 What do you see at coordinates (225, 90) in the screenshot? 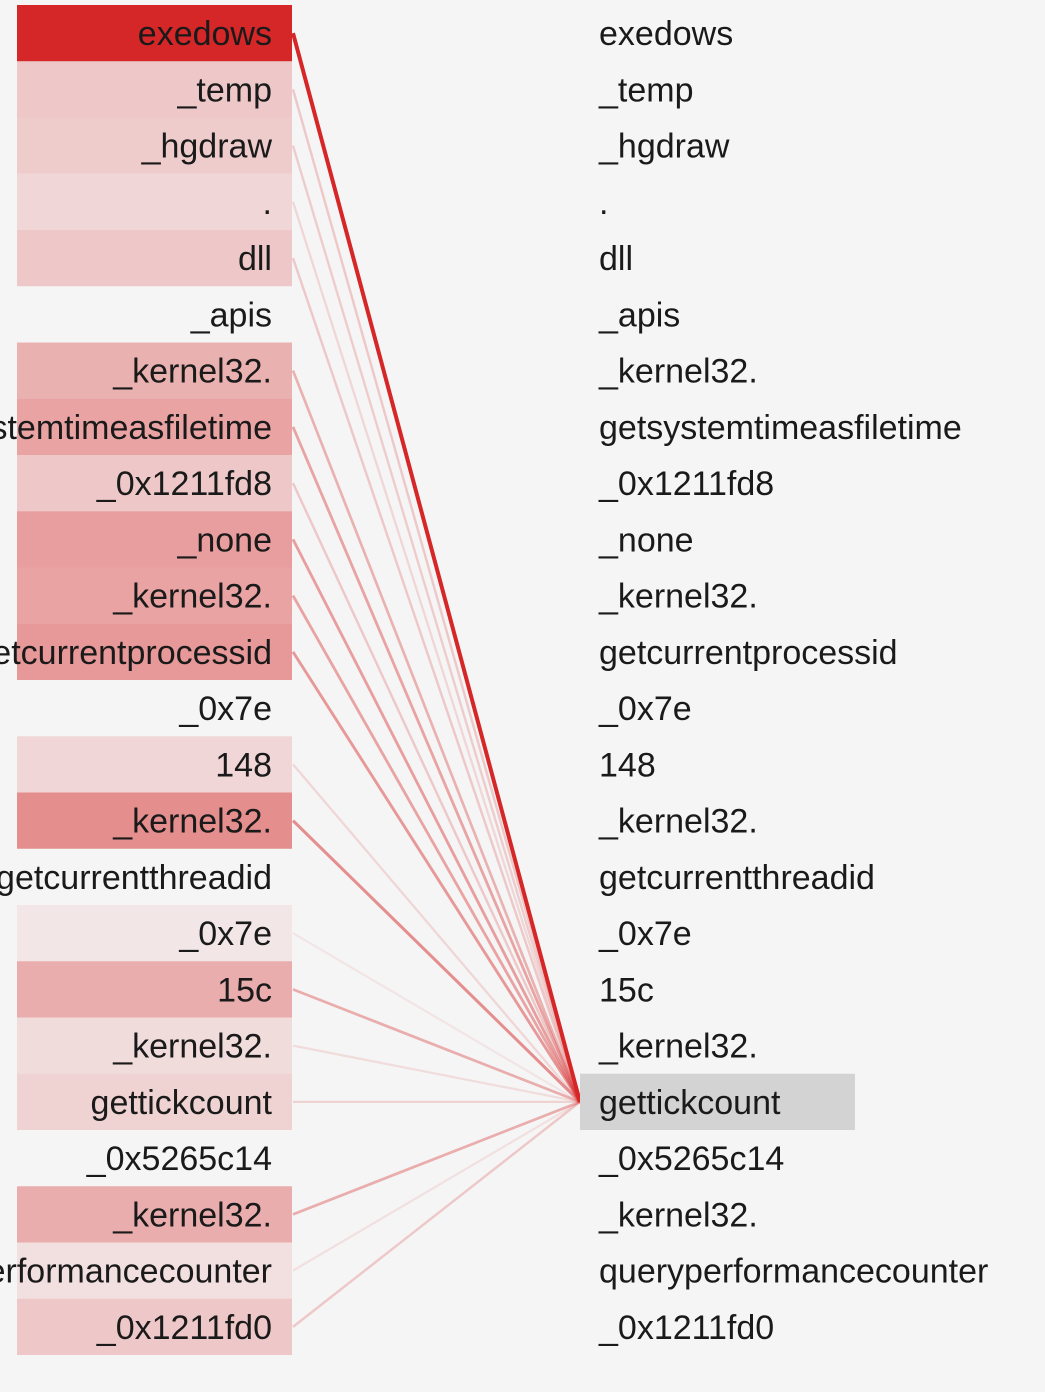
I see `source-token-label: _temp` at bounding box center [225, 90].